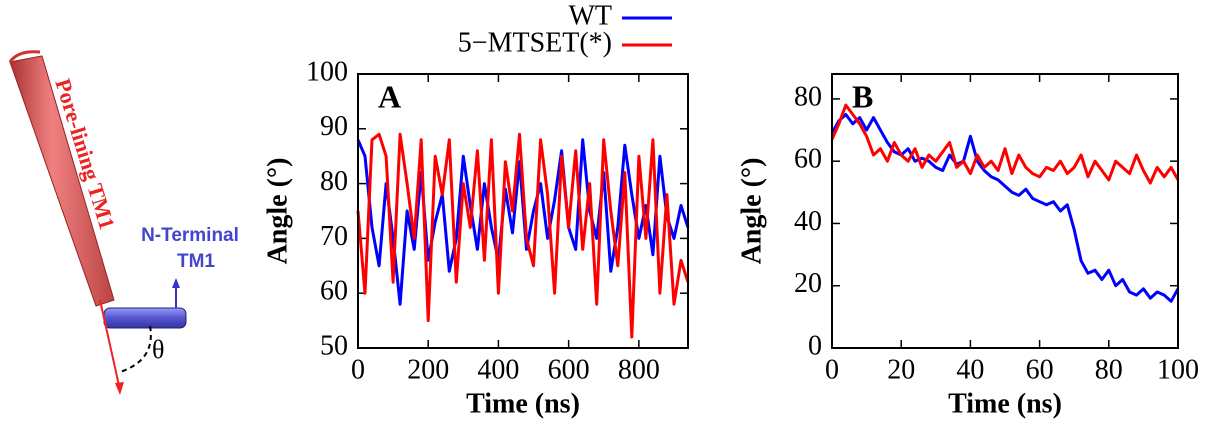 This screenshot has width=1211, height=422. Describe the element at coordinates (535, 42) in the screenshot. I see `legend-label: 5−MTSET(*)` at that location.